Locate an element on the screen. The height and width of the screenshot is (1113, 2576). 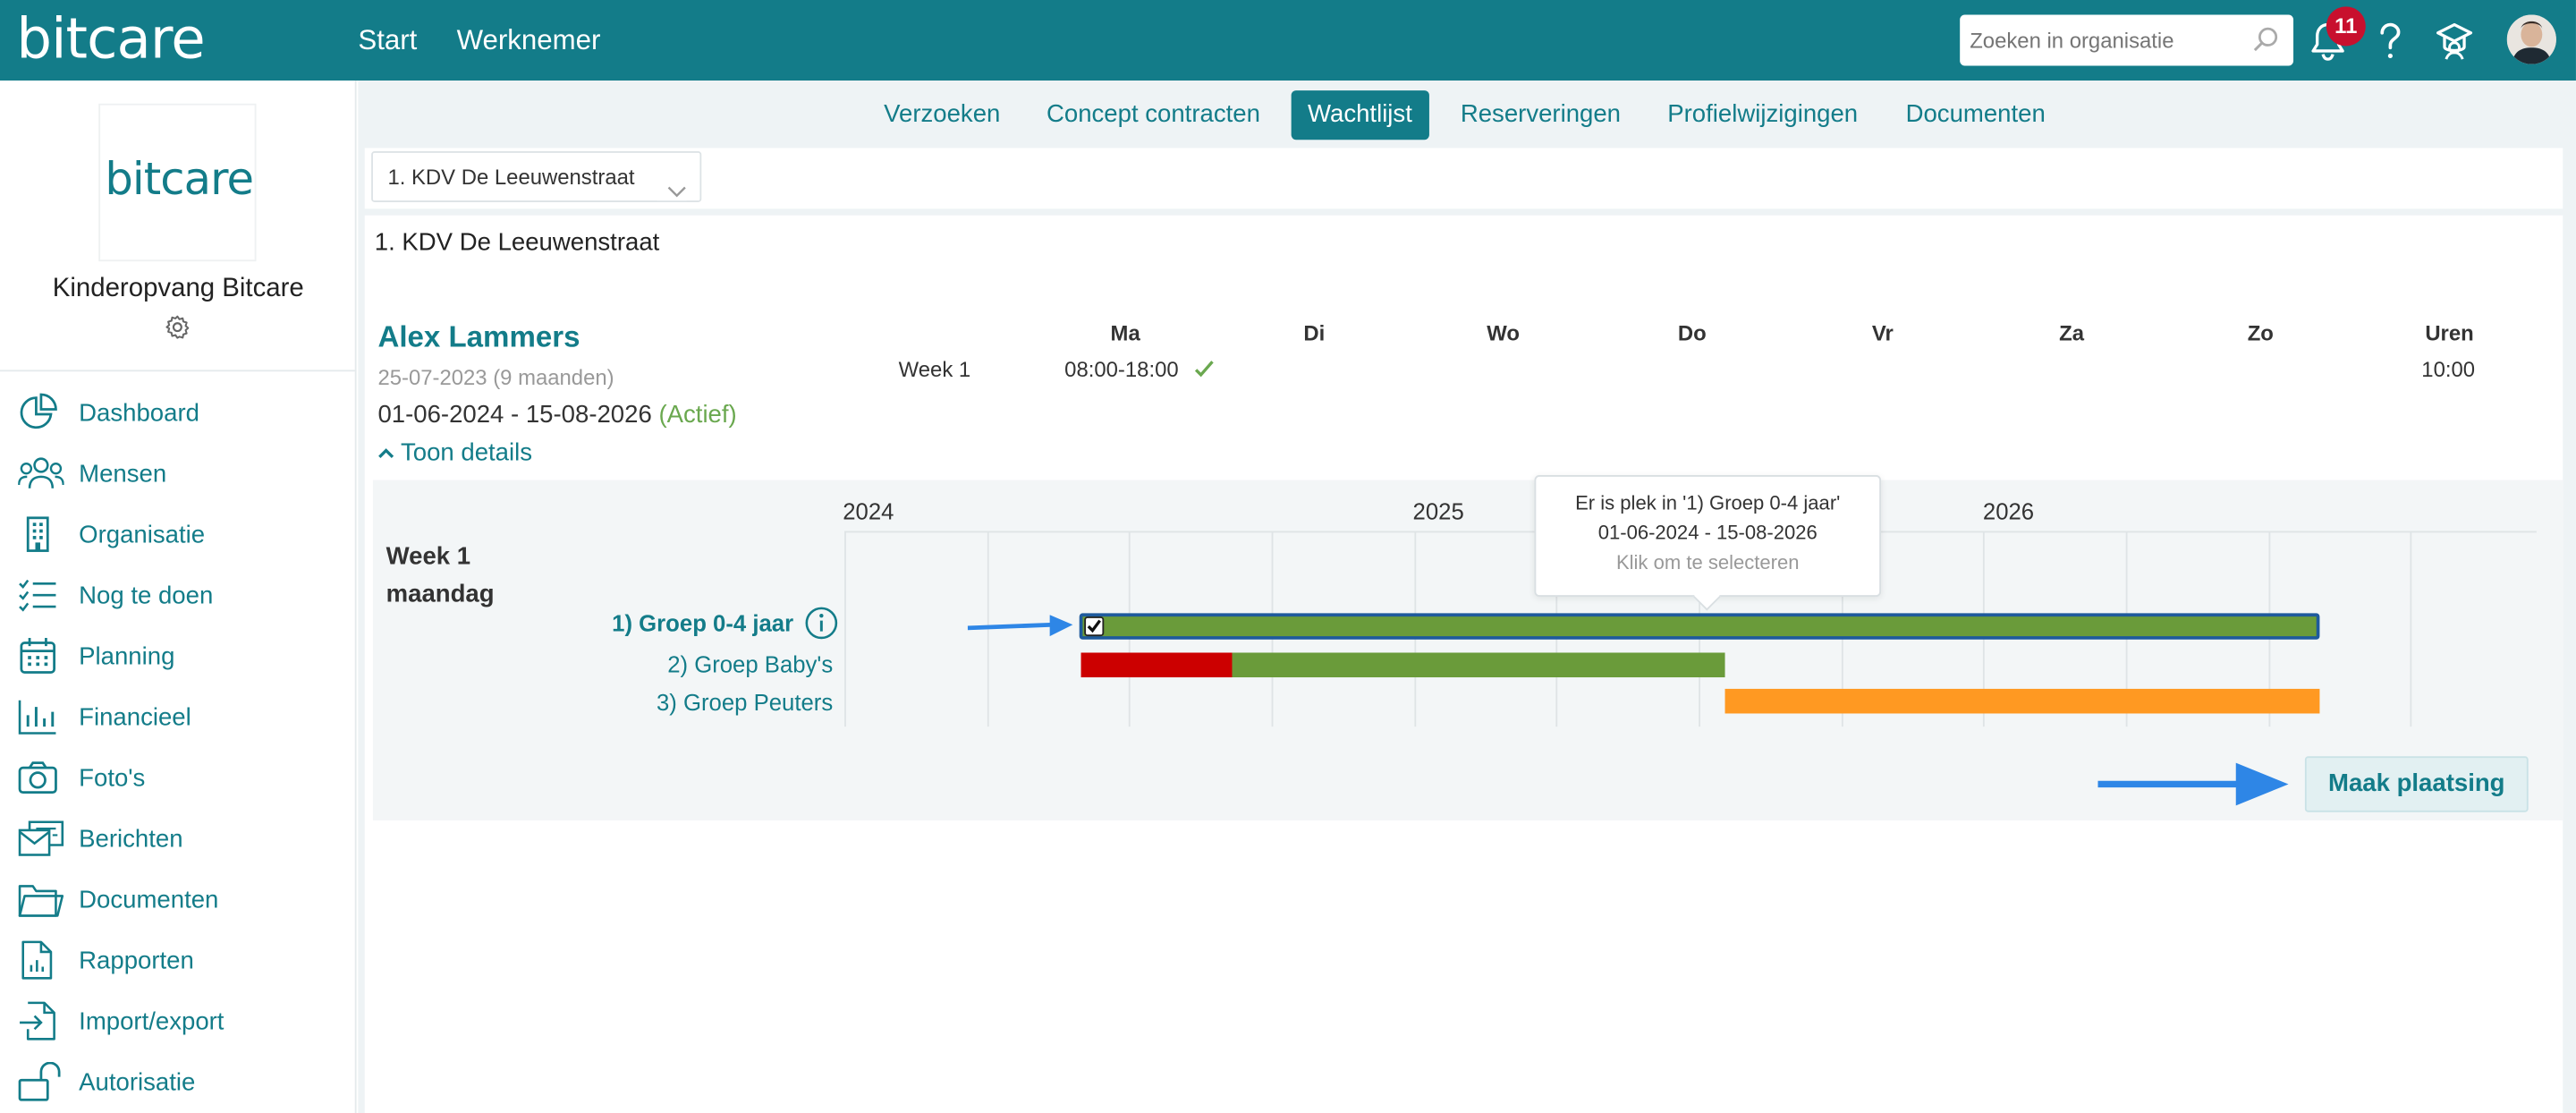
sidebar-item-label: Financieel is located at coordinates (135, 716).